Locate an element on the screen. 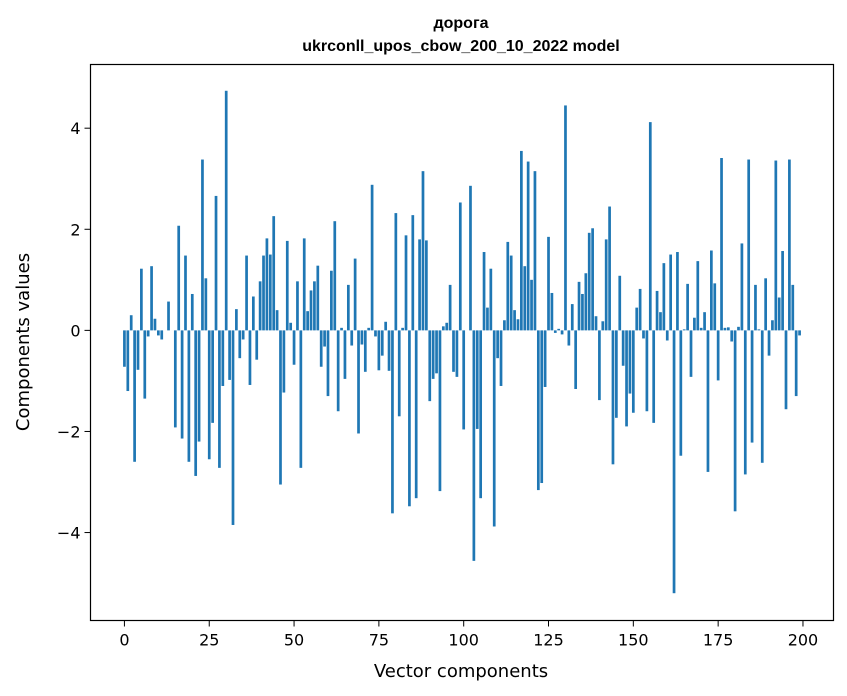 This screenshot has height=696, width=847. chart-subtitle: ukrconll_upos_cbow_200_10_2022 model is located at coordinates (460, 46).